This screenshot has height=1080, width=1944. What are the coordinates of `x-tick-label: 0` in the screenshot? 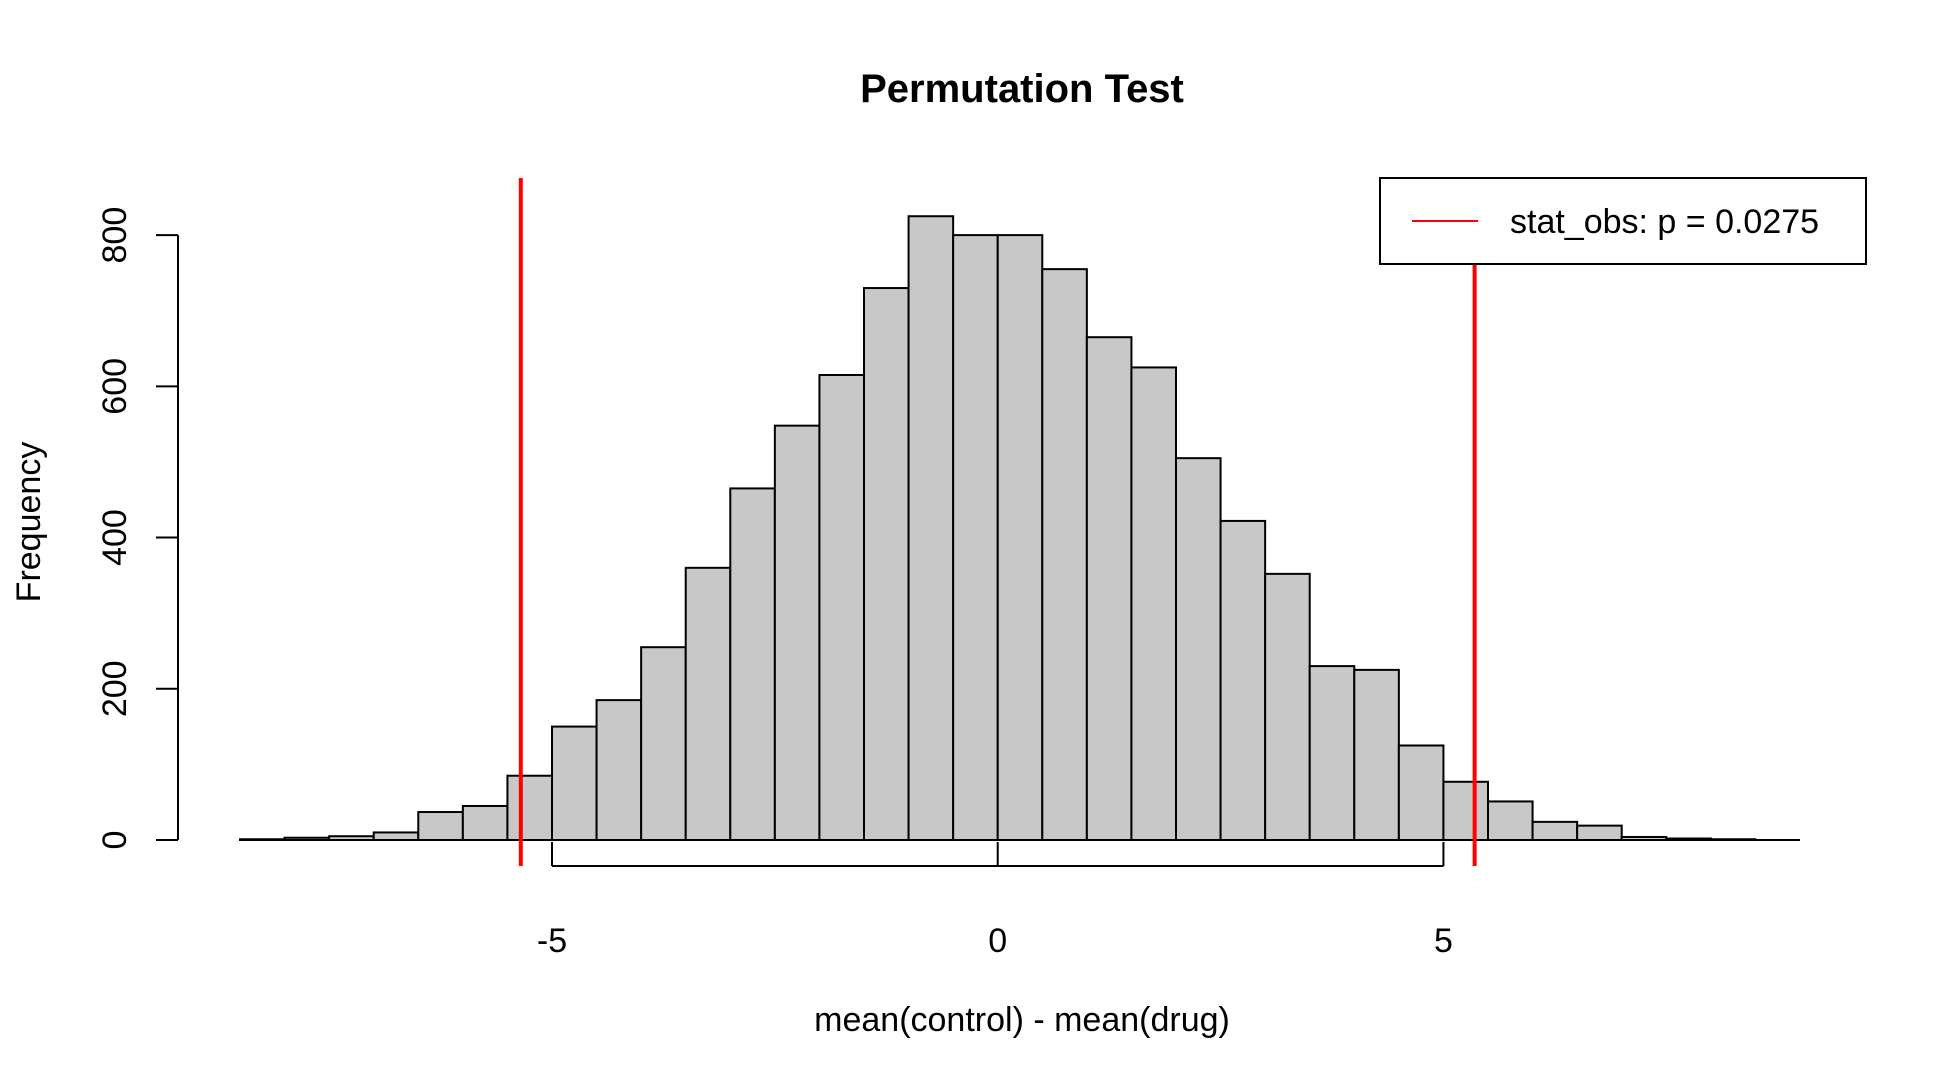 It's located at (997, 941).